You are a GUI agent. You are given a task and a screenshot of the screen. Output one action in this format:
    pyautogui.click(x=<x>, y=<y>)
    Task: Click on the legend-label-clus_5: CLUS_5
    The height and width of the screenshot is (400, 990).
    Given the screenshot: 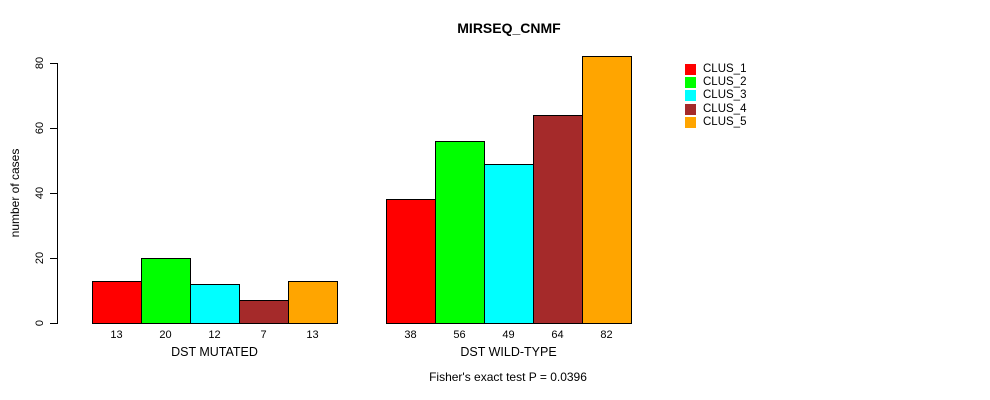 What is the action you would take?
    pyautogui.click(x=725, y=121)
    